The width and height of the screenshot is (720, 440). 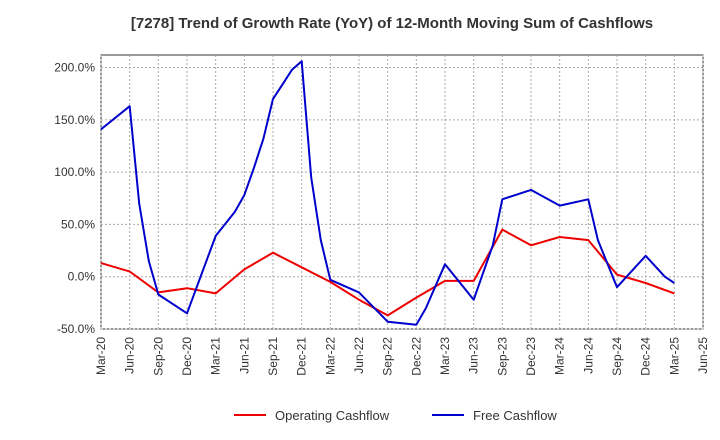 I want to click on x-tick-label: Mar-23, so click(x=445, y=356).